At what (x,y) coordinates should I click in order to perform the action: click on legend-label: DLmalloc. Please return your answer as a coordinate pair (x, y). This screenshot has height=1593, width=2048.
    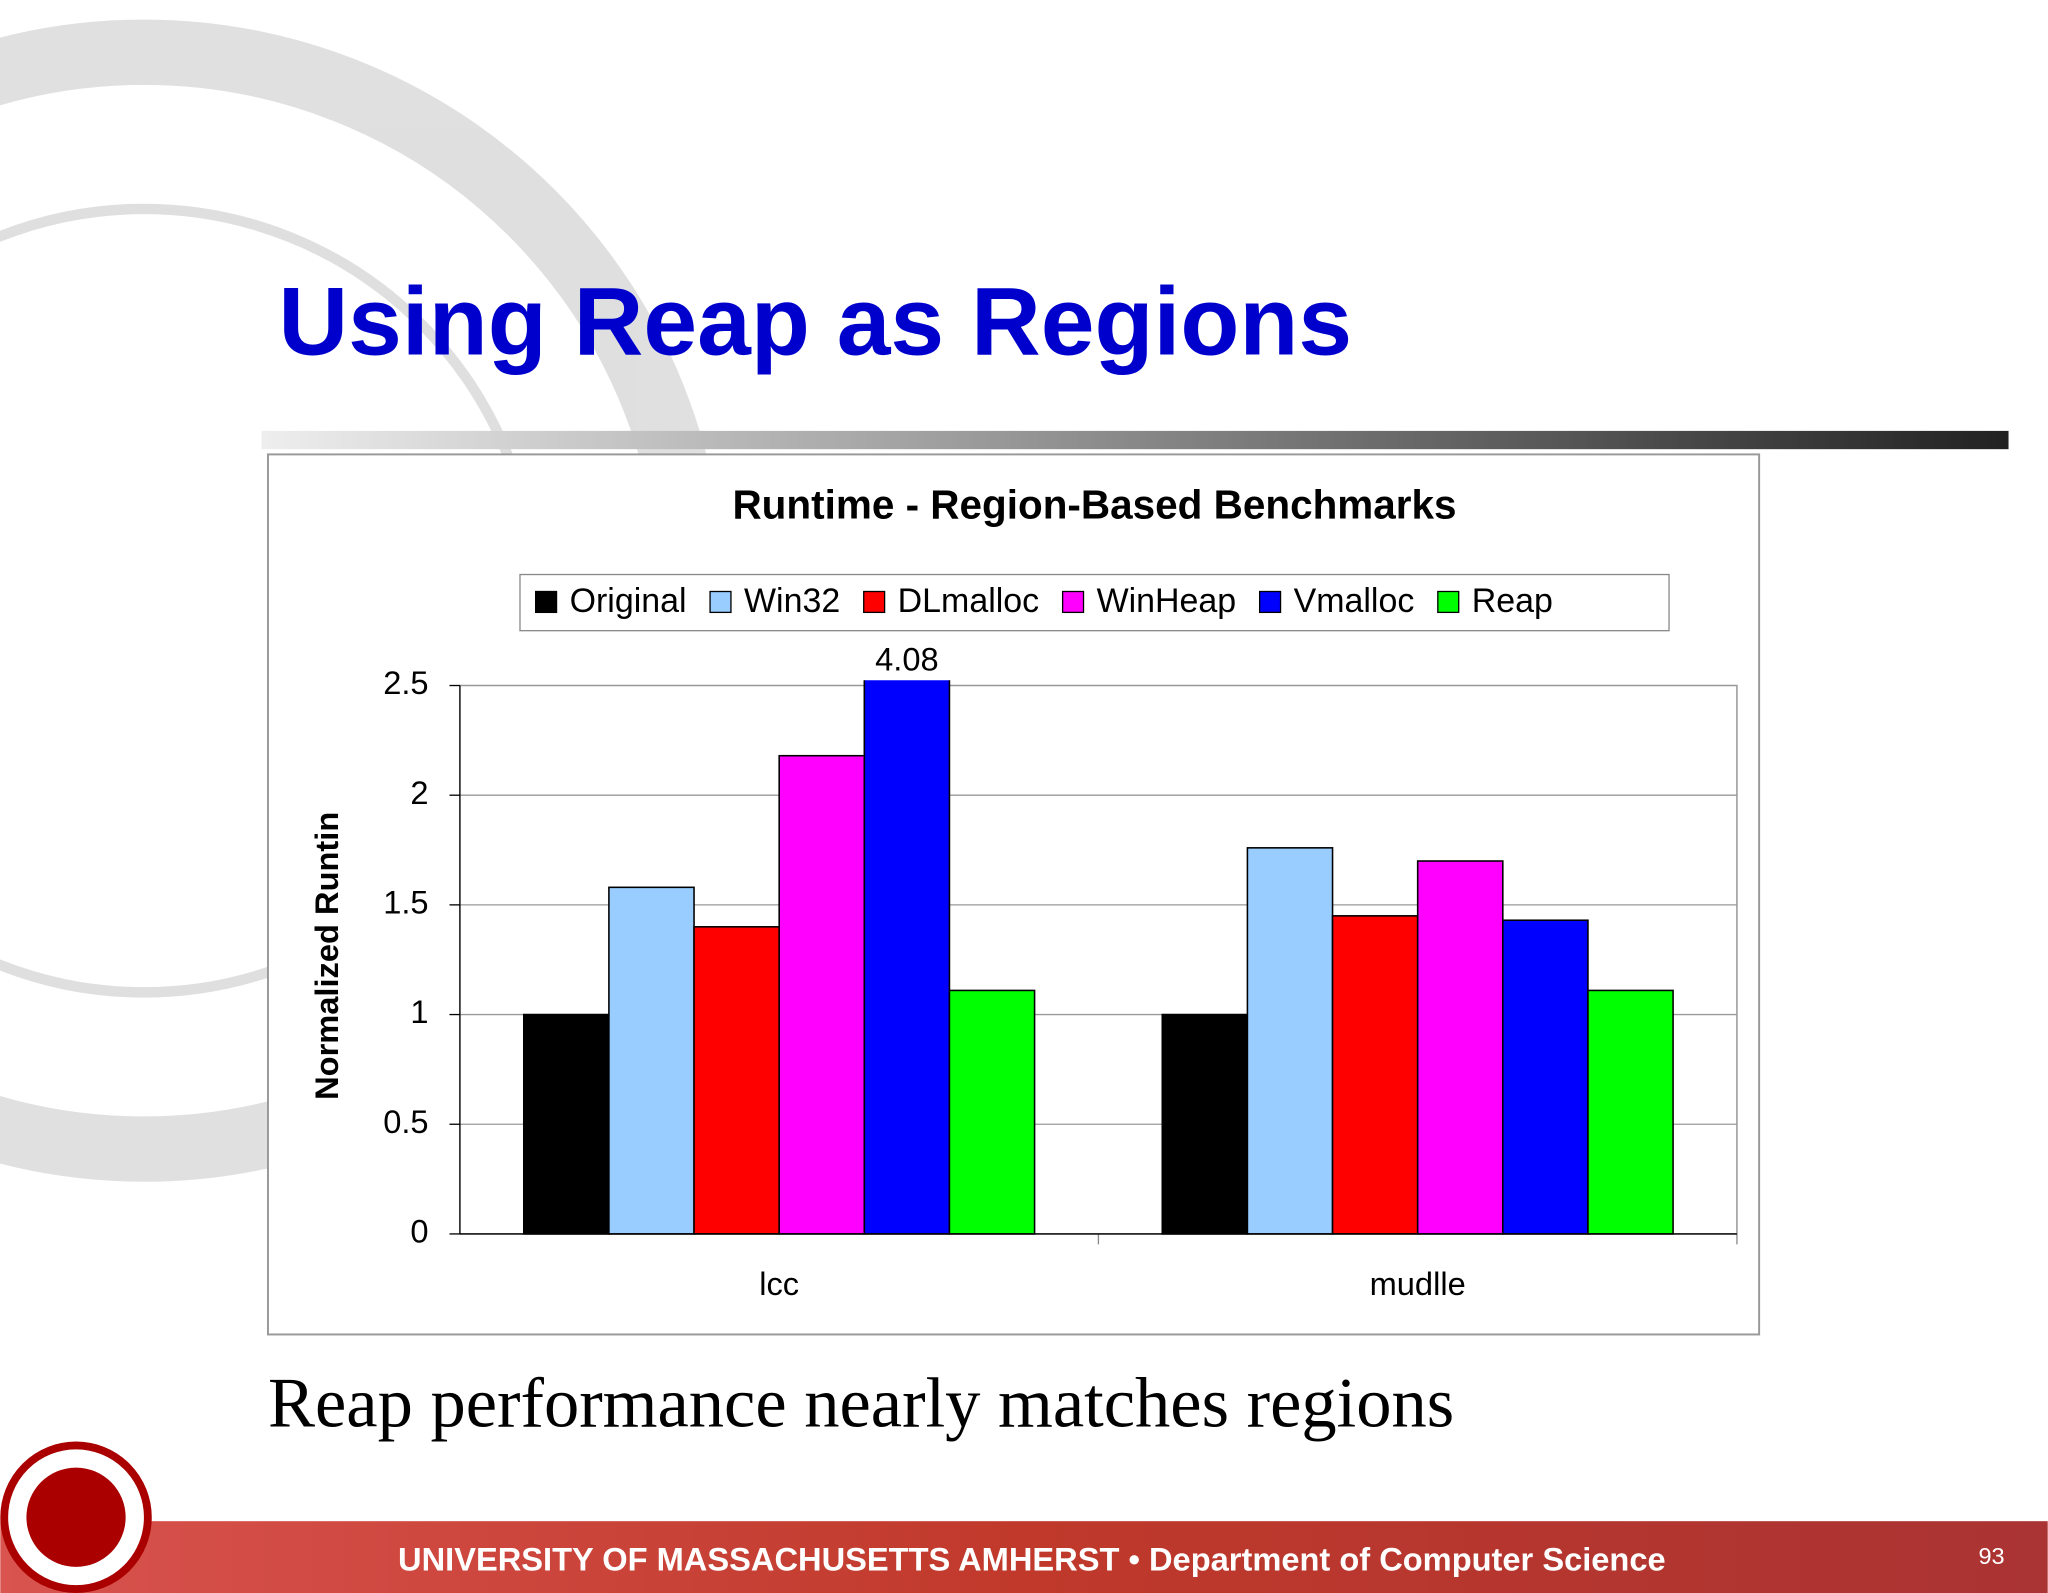
    Looking at the image, I should click on (968, 601).